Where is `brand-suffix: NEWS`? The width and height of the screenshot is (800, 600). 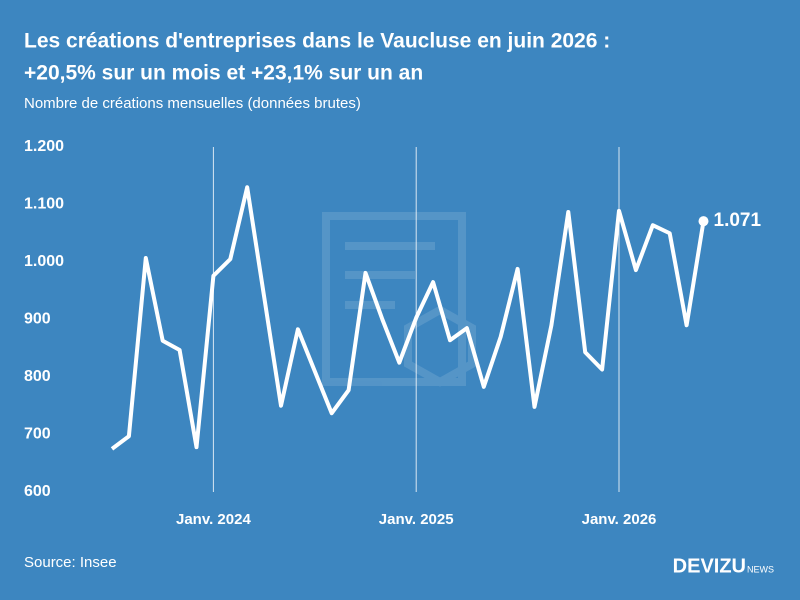
brand-suffix: NEWS is located at coordinates (760, 569).